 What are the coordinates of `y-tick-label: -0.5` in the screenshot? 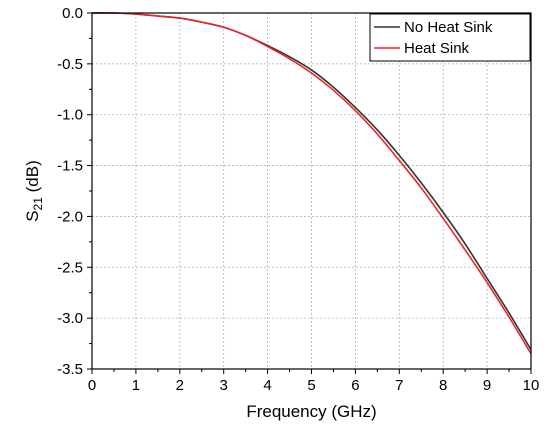 It's located at (70, 64).